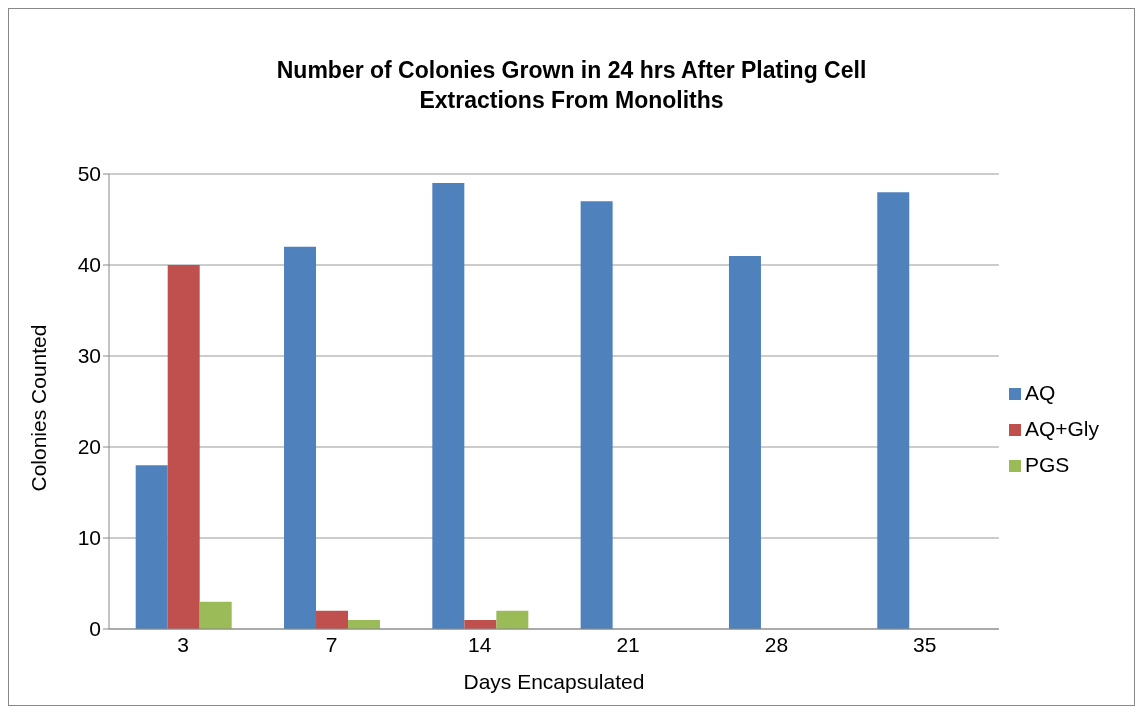 This screenshot has width=1141, height=712. What do you see at coordinates (554, 681) in the screenshot?
I see `x-axis-title: Days Encapsulated` at bounding box center [554, 681].